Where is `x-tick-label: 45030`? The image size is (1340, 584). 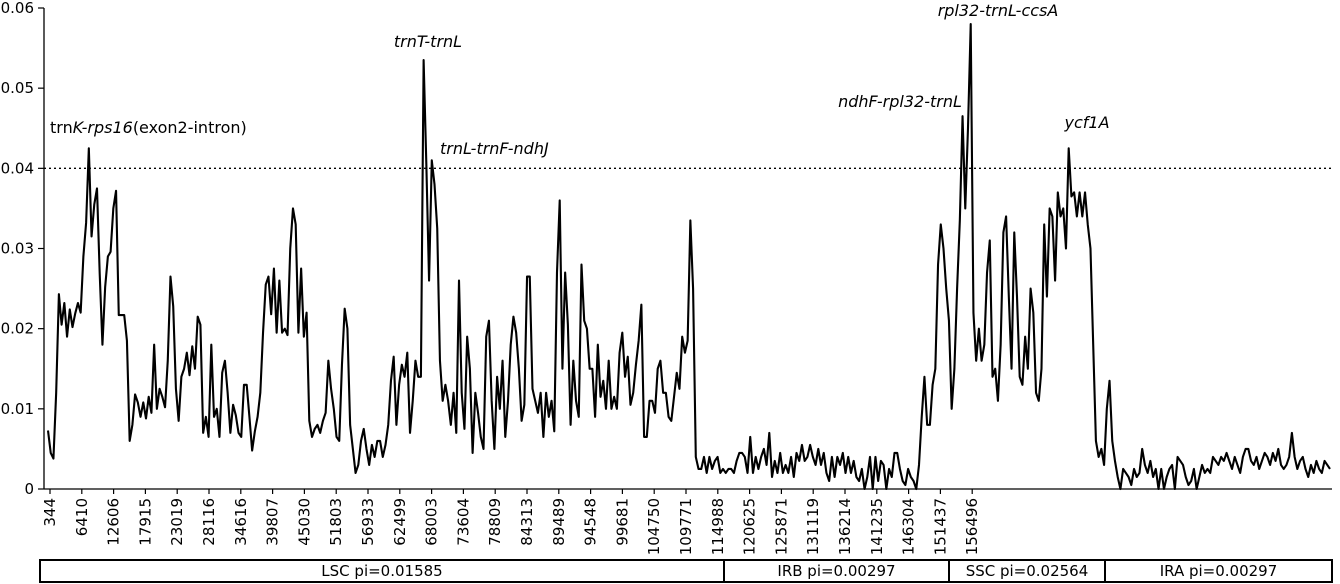
x-tick-label: 45030 is located at coordinates (304, 522).